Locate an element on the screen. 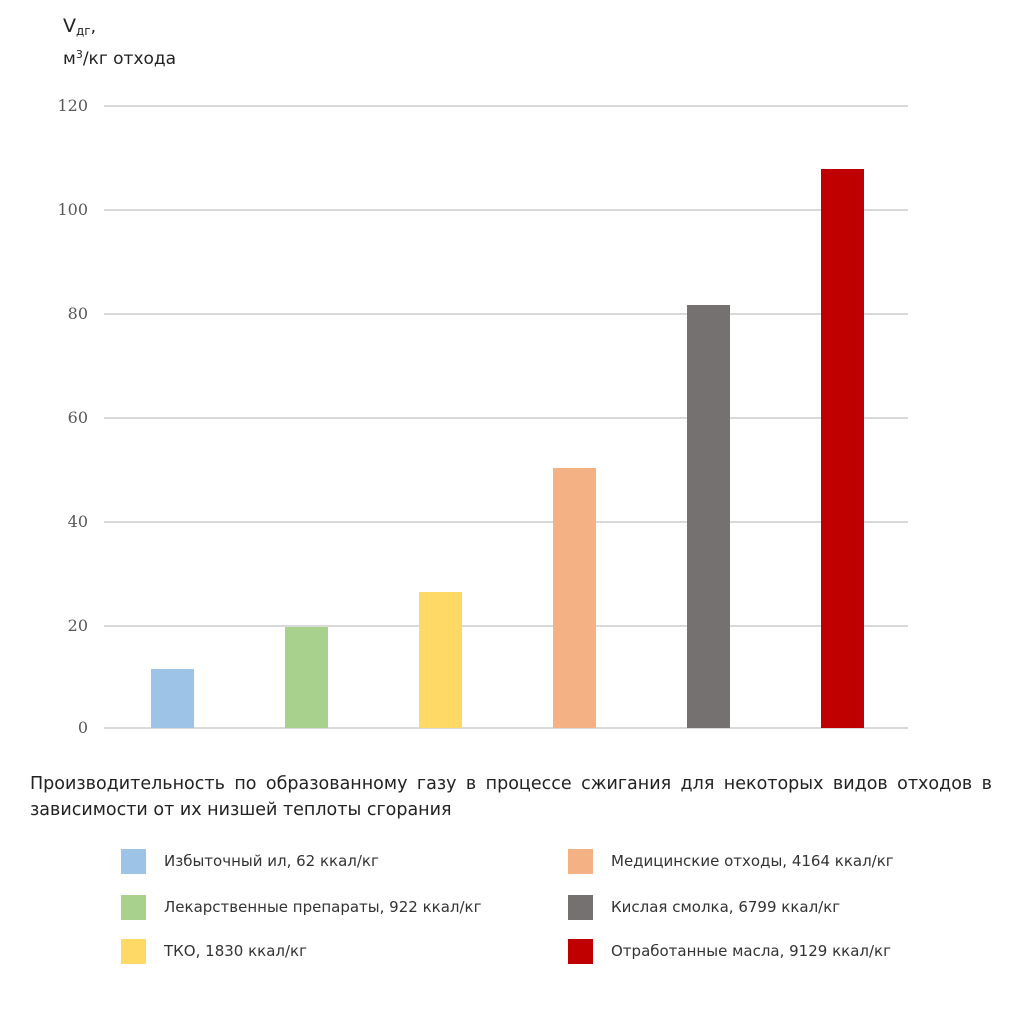 Image resolution: width=1024 pixels, height=1017 pixels. legend-item-medicines: Лекарственные препараты, 922 ккал/кг is located at coordinates (301, 907).